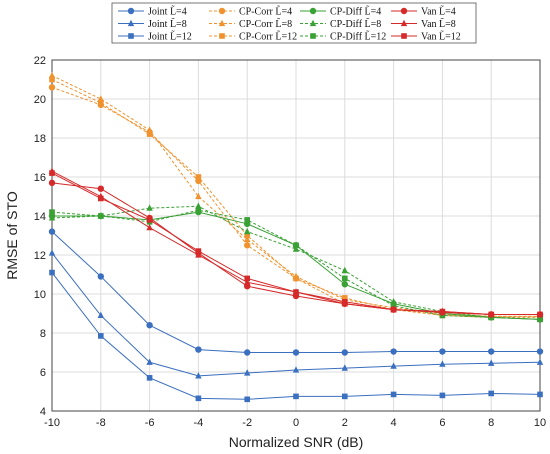  Describe the element at coordinates (43, 412) in the screenshot. I see `y-tick-label: 4` at that location.